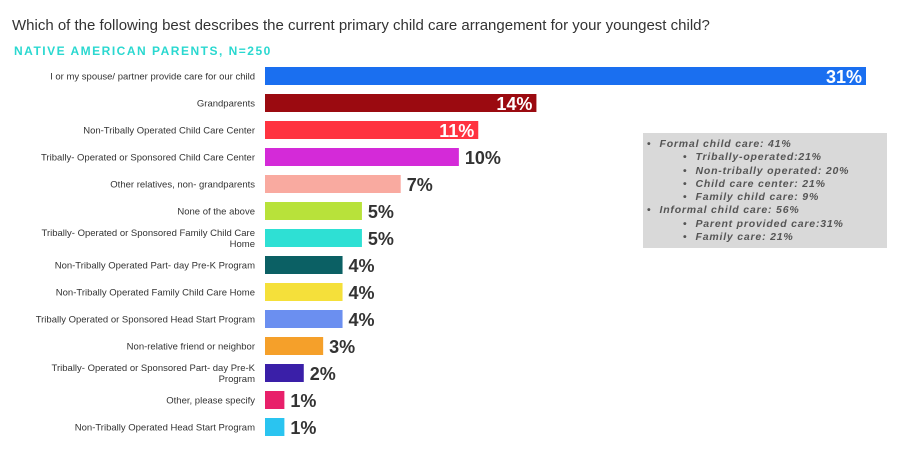 This screenshot has height=458, width=904. What do you see at coordinates (767, 210) in the screenshot?
I see `note-item: Informal child care: 56%` at bounding box center [767, 210].